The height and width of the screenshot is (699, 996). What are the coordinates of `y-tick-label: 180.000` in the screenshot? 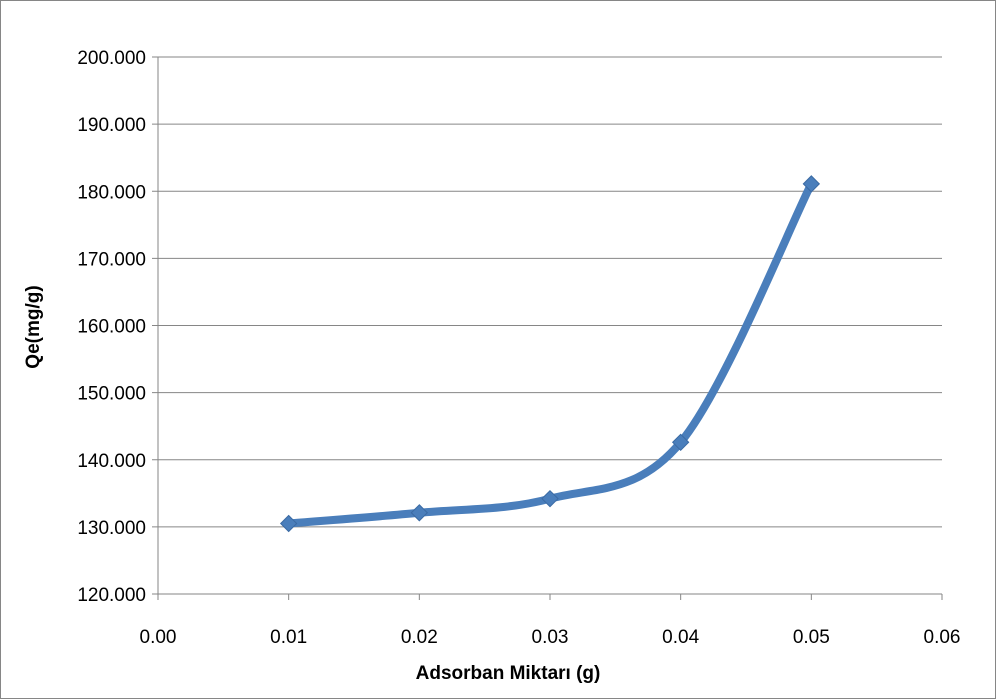 It's located at (111, 192).